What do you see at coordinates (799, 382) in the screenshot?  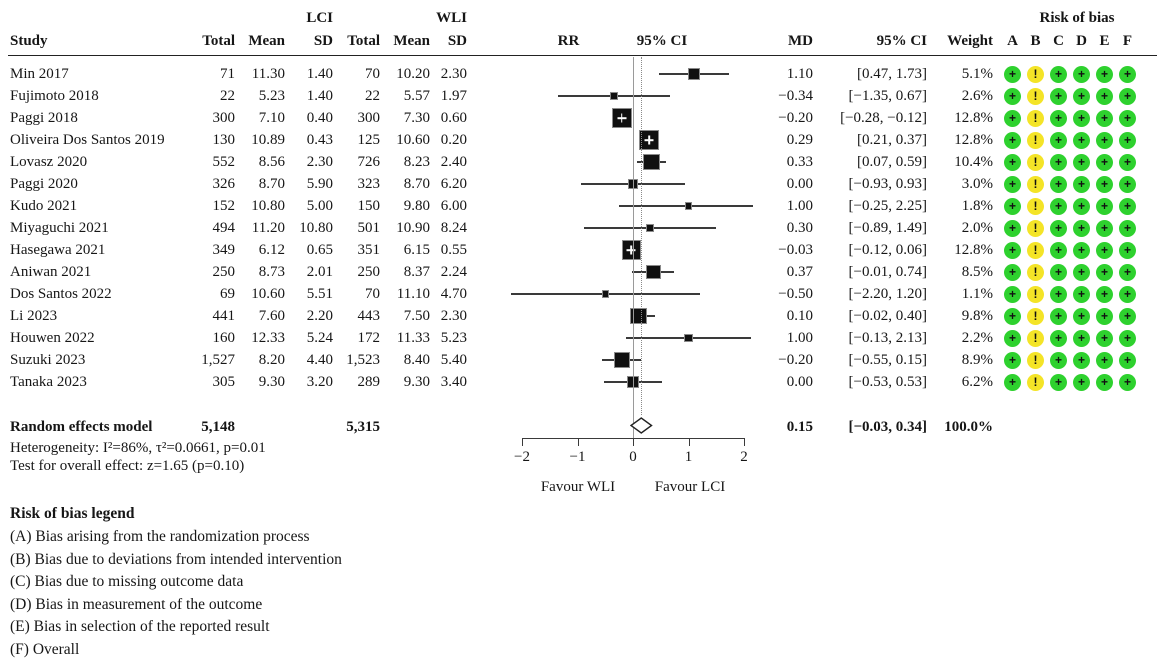 I see `md-value: 0.00` at bounding box center [799, 382].